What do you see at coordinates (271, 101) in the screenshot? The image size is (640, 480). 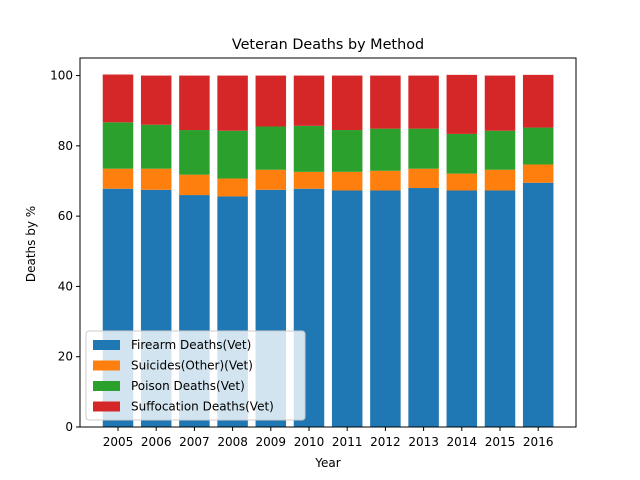 I see `bar-segment-4-2009` at bounding box center [271, 101].